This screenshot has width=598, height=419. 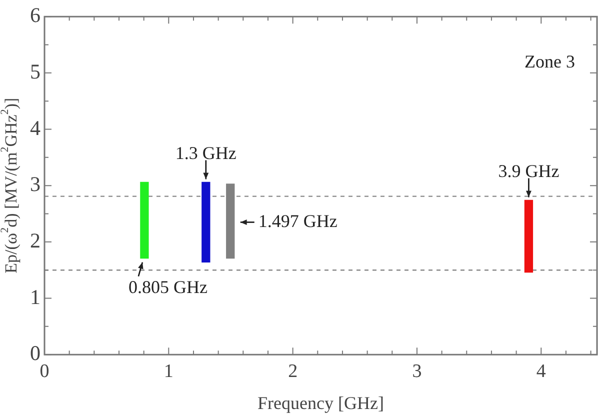 I want to click on x-tick-label: 2, so click(x=293, y=371).